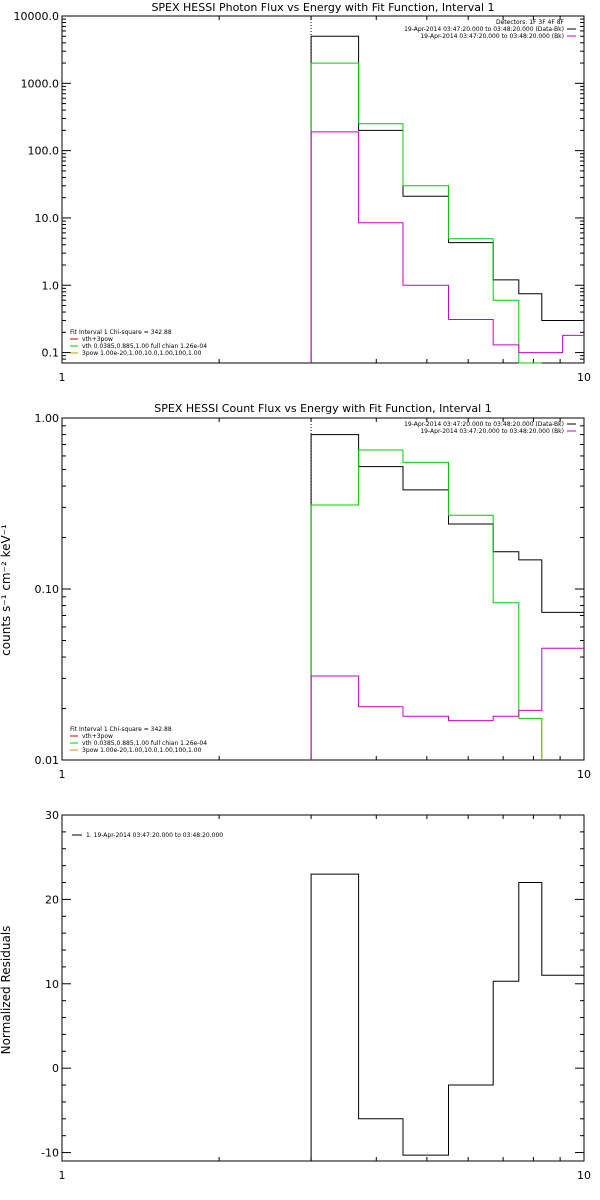  I want to click on y-tick-label: 100.0, so click(44, 151).